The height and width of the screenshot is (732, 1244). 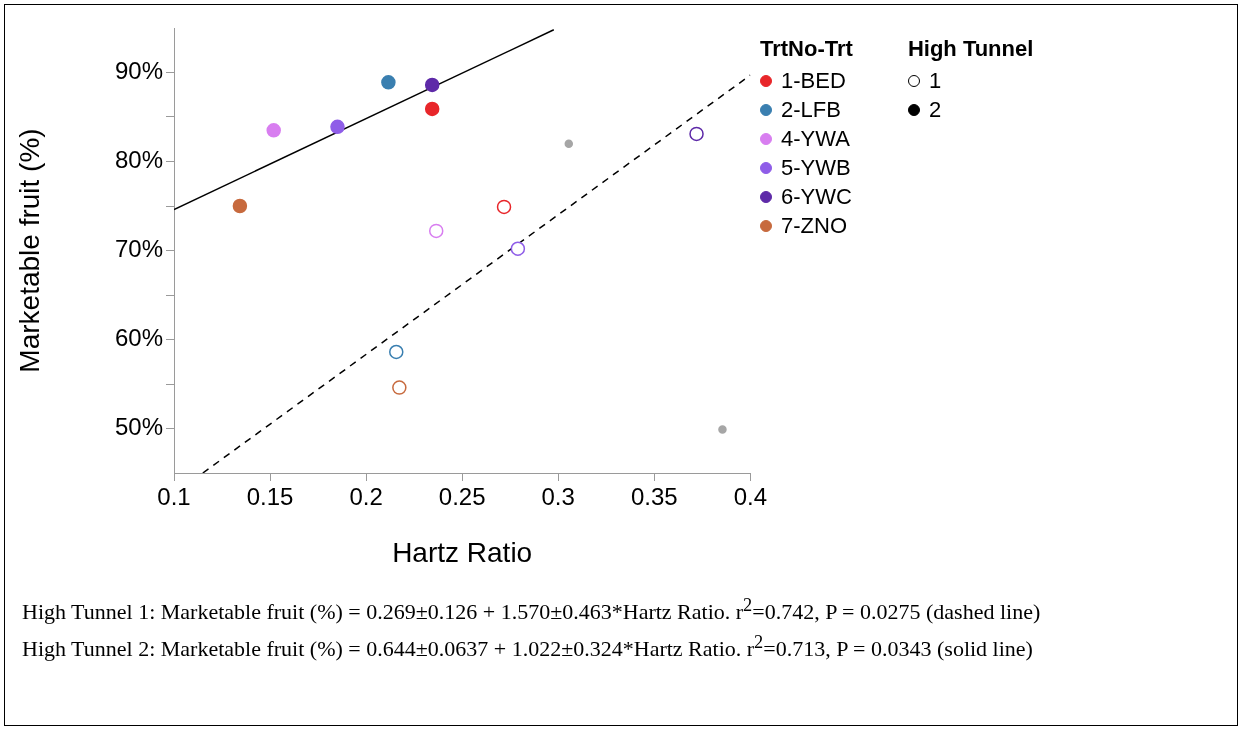 What do you see at coordinates (811, 109) in the screenshot?
I see `legend-label: 2-LFB` at bounding box center [811, 109].